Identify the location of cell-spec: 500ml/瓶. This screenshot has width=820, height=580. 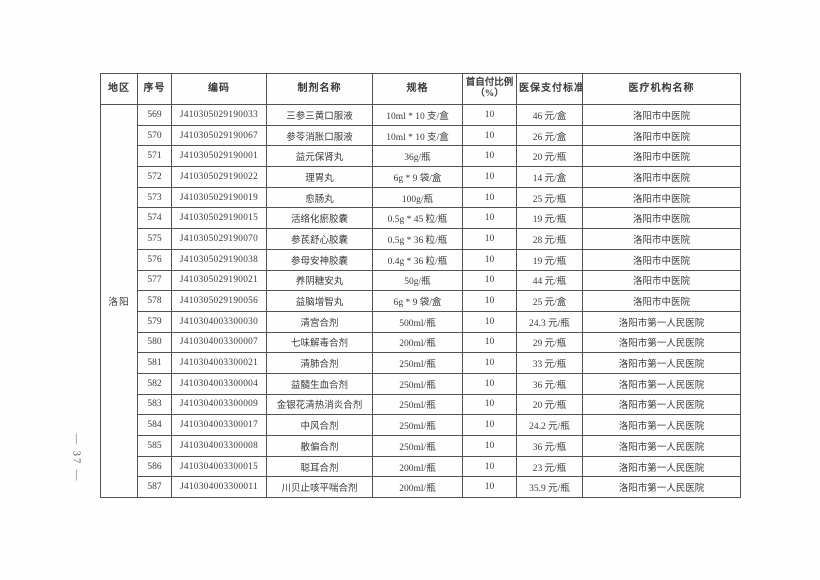
(417, 321).